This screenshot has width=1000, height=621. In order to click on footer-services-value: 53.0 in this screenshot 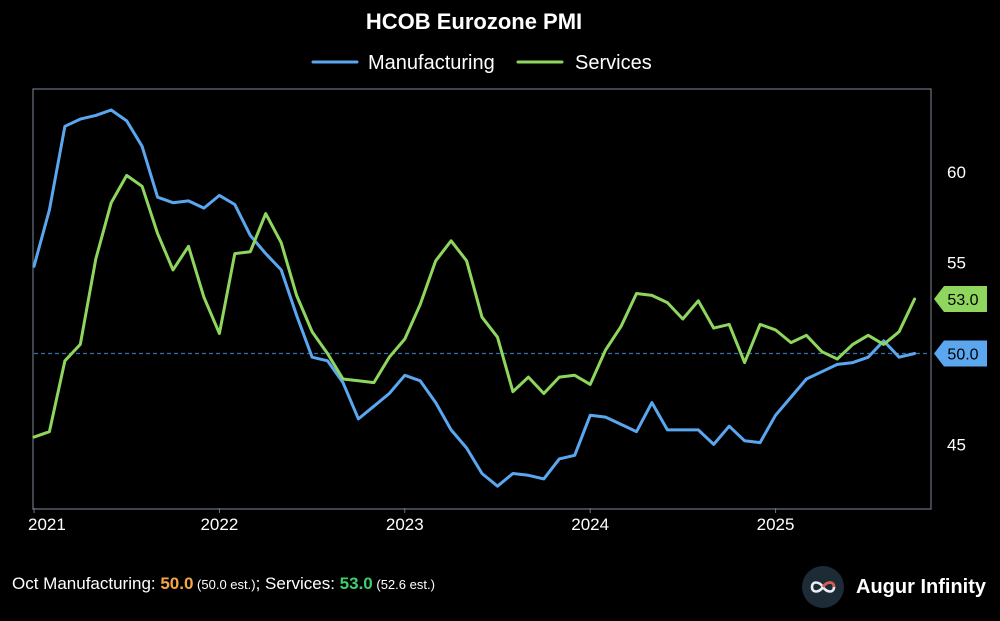, I will do `click(356, 583)`.